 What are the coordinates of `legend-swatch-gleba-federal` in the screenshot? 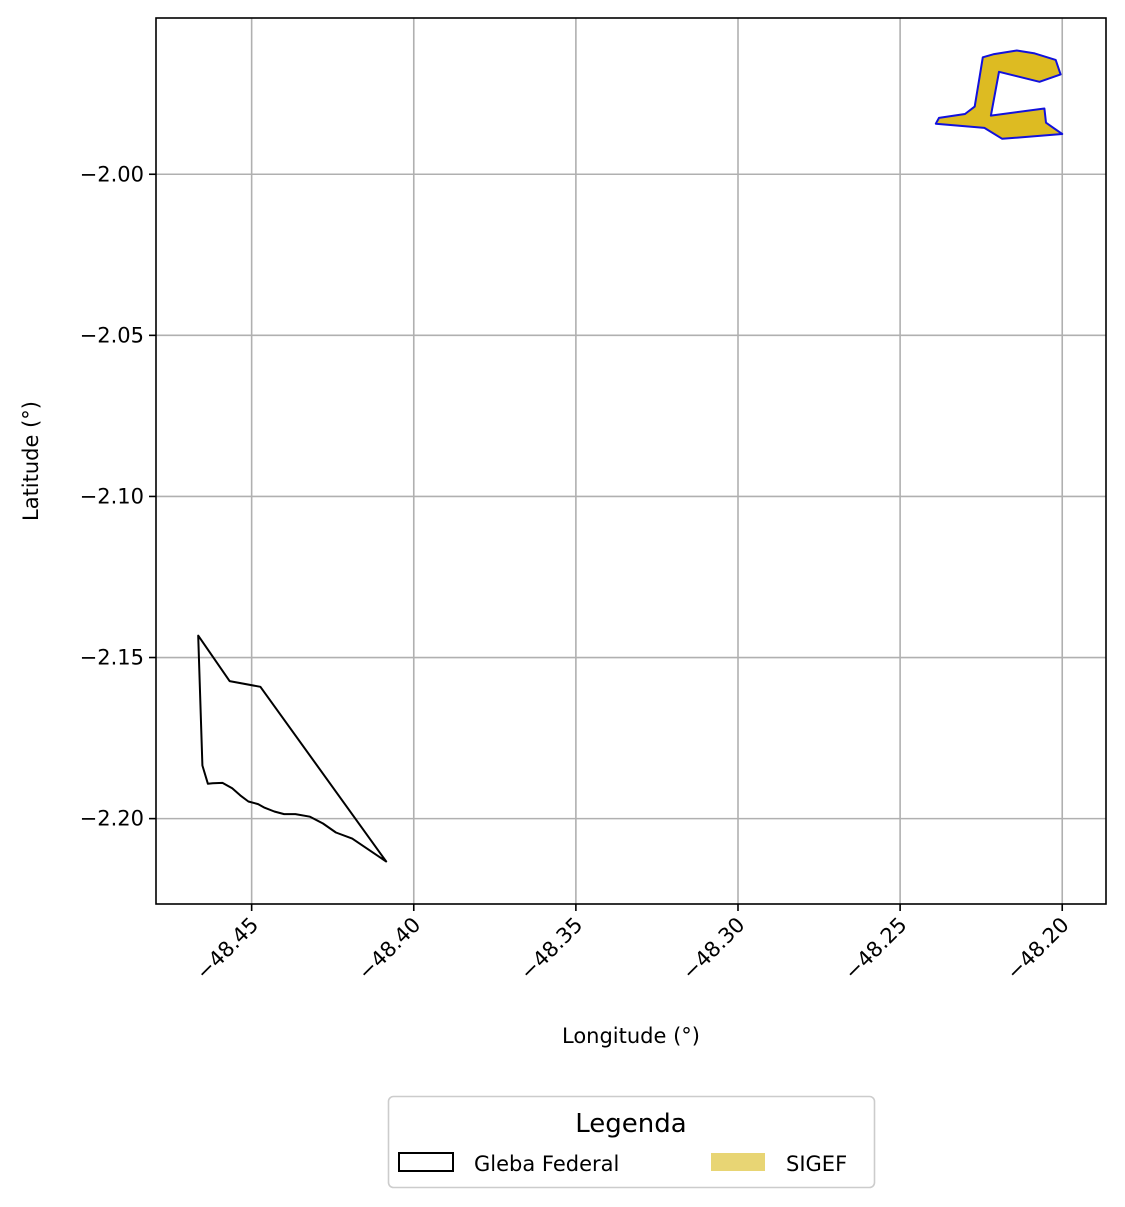 It's located at (426, 1162).